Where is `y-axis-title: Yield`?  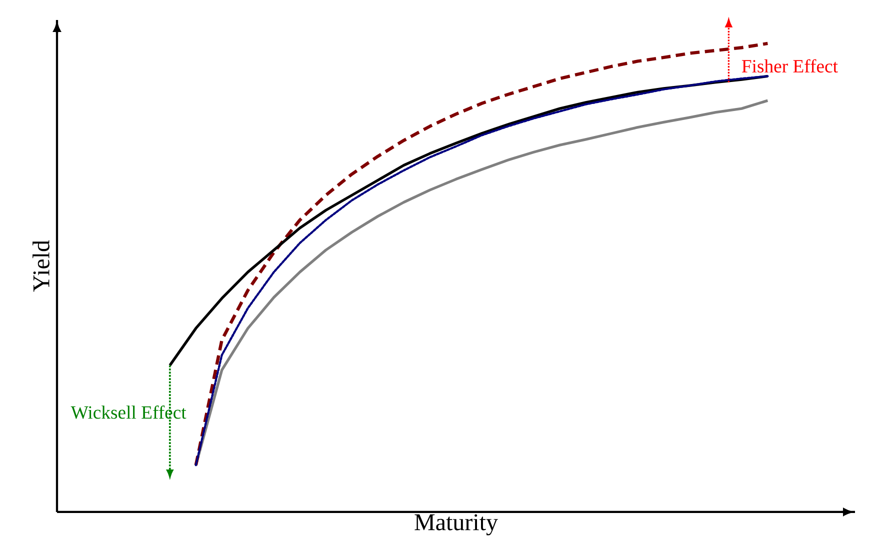
y-axis-title: Yield is located at coordinates (41, 266).